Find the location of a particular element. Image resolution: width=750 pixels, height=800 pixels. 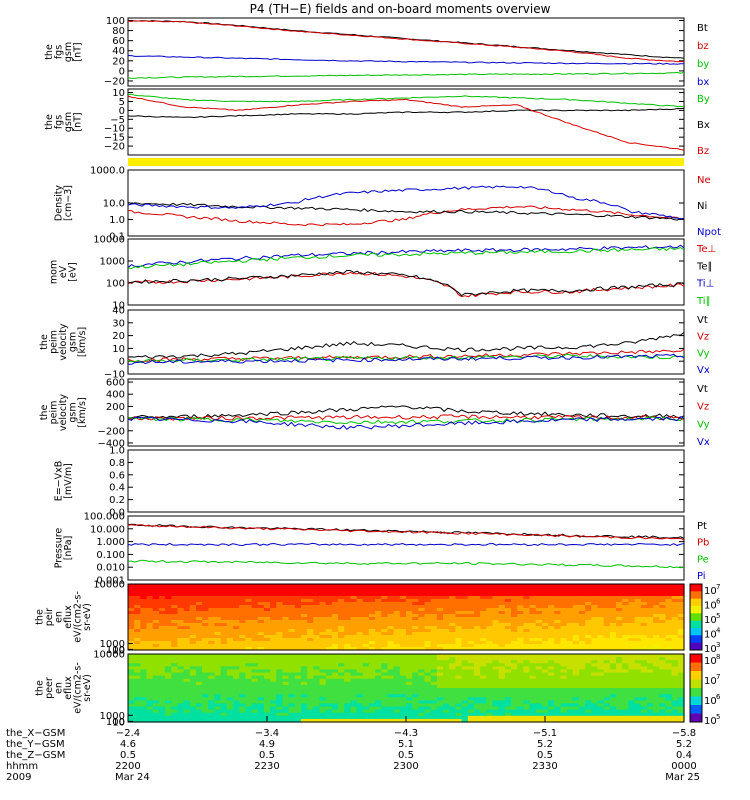

y-tick-label: 10.0 is located at coordinates (114, 204).